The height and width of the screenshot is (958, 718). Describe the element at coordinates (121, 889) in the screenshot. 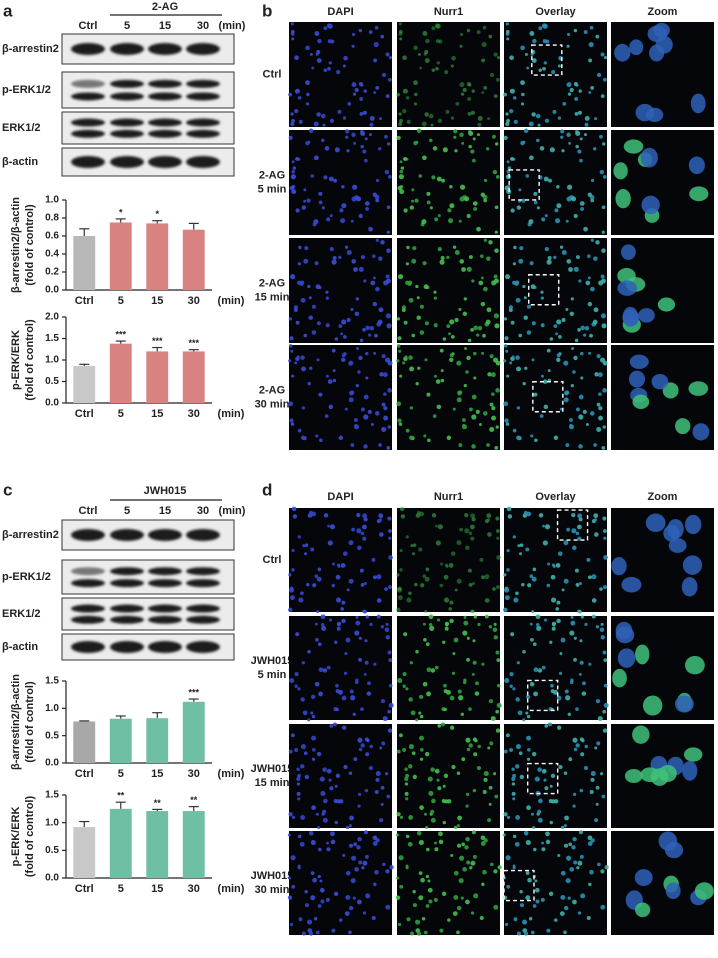

I see `x-tick-label: 5` at that location.